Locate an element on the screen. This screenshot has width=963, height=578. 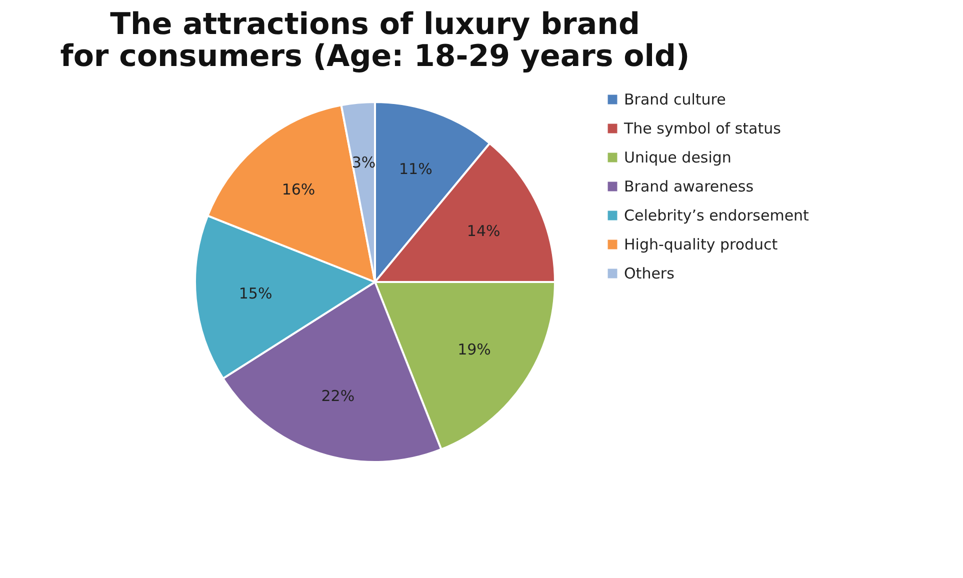
data-label: 3% is located at coordinates (364, 163).